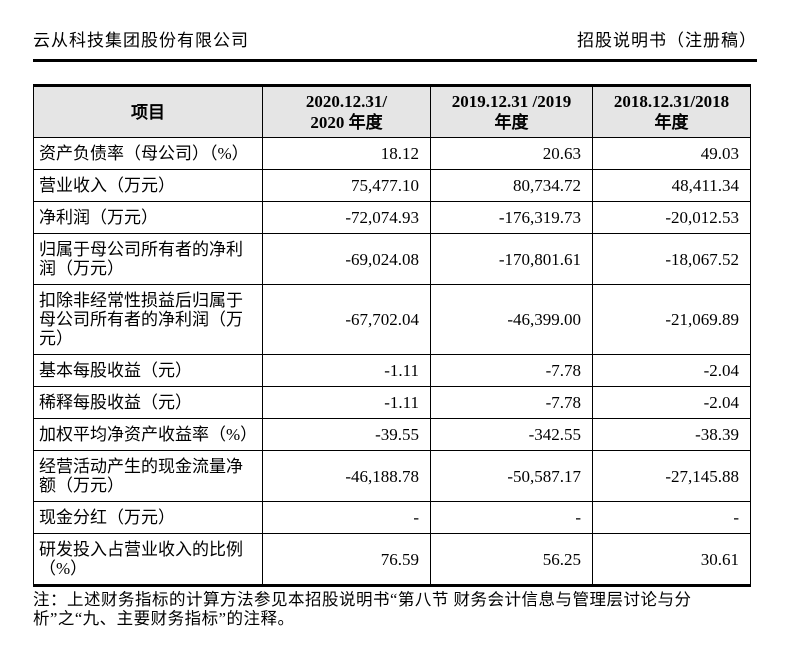  What do you see at coordinates (511, 101) in the screenshot?
I see `column-header-line1: 2019.12.31 /2019` at bounding box center [511, 101].